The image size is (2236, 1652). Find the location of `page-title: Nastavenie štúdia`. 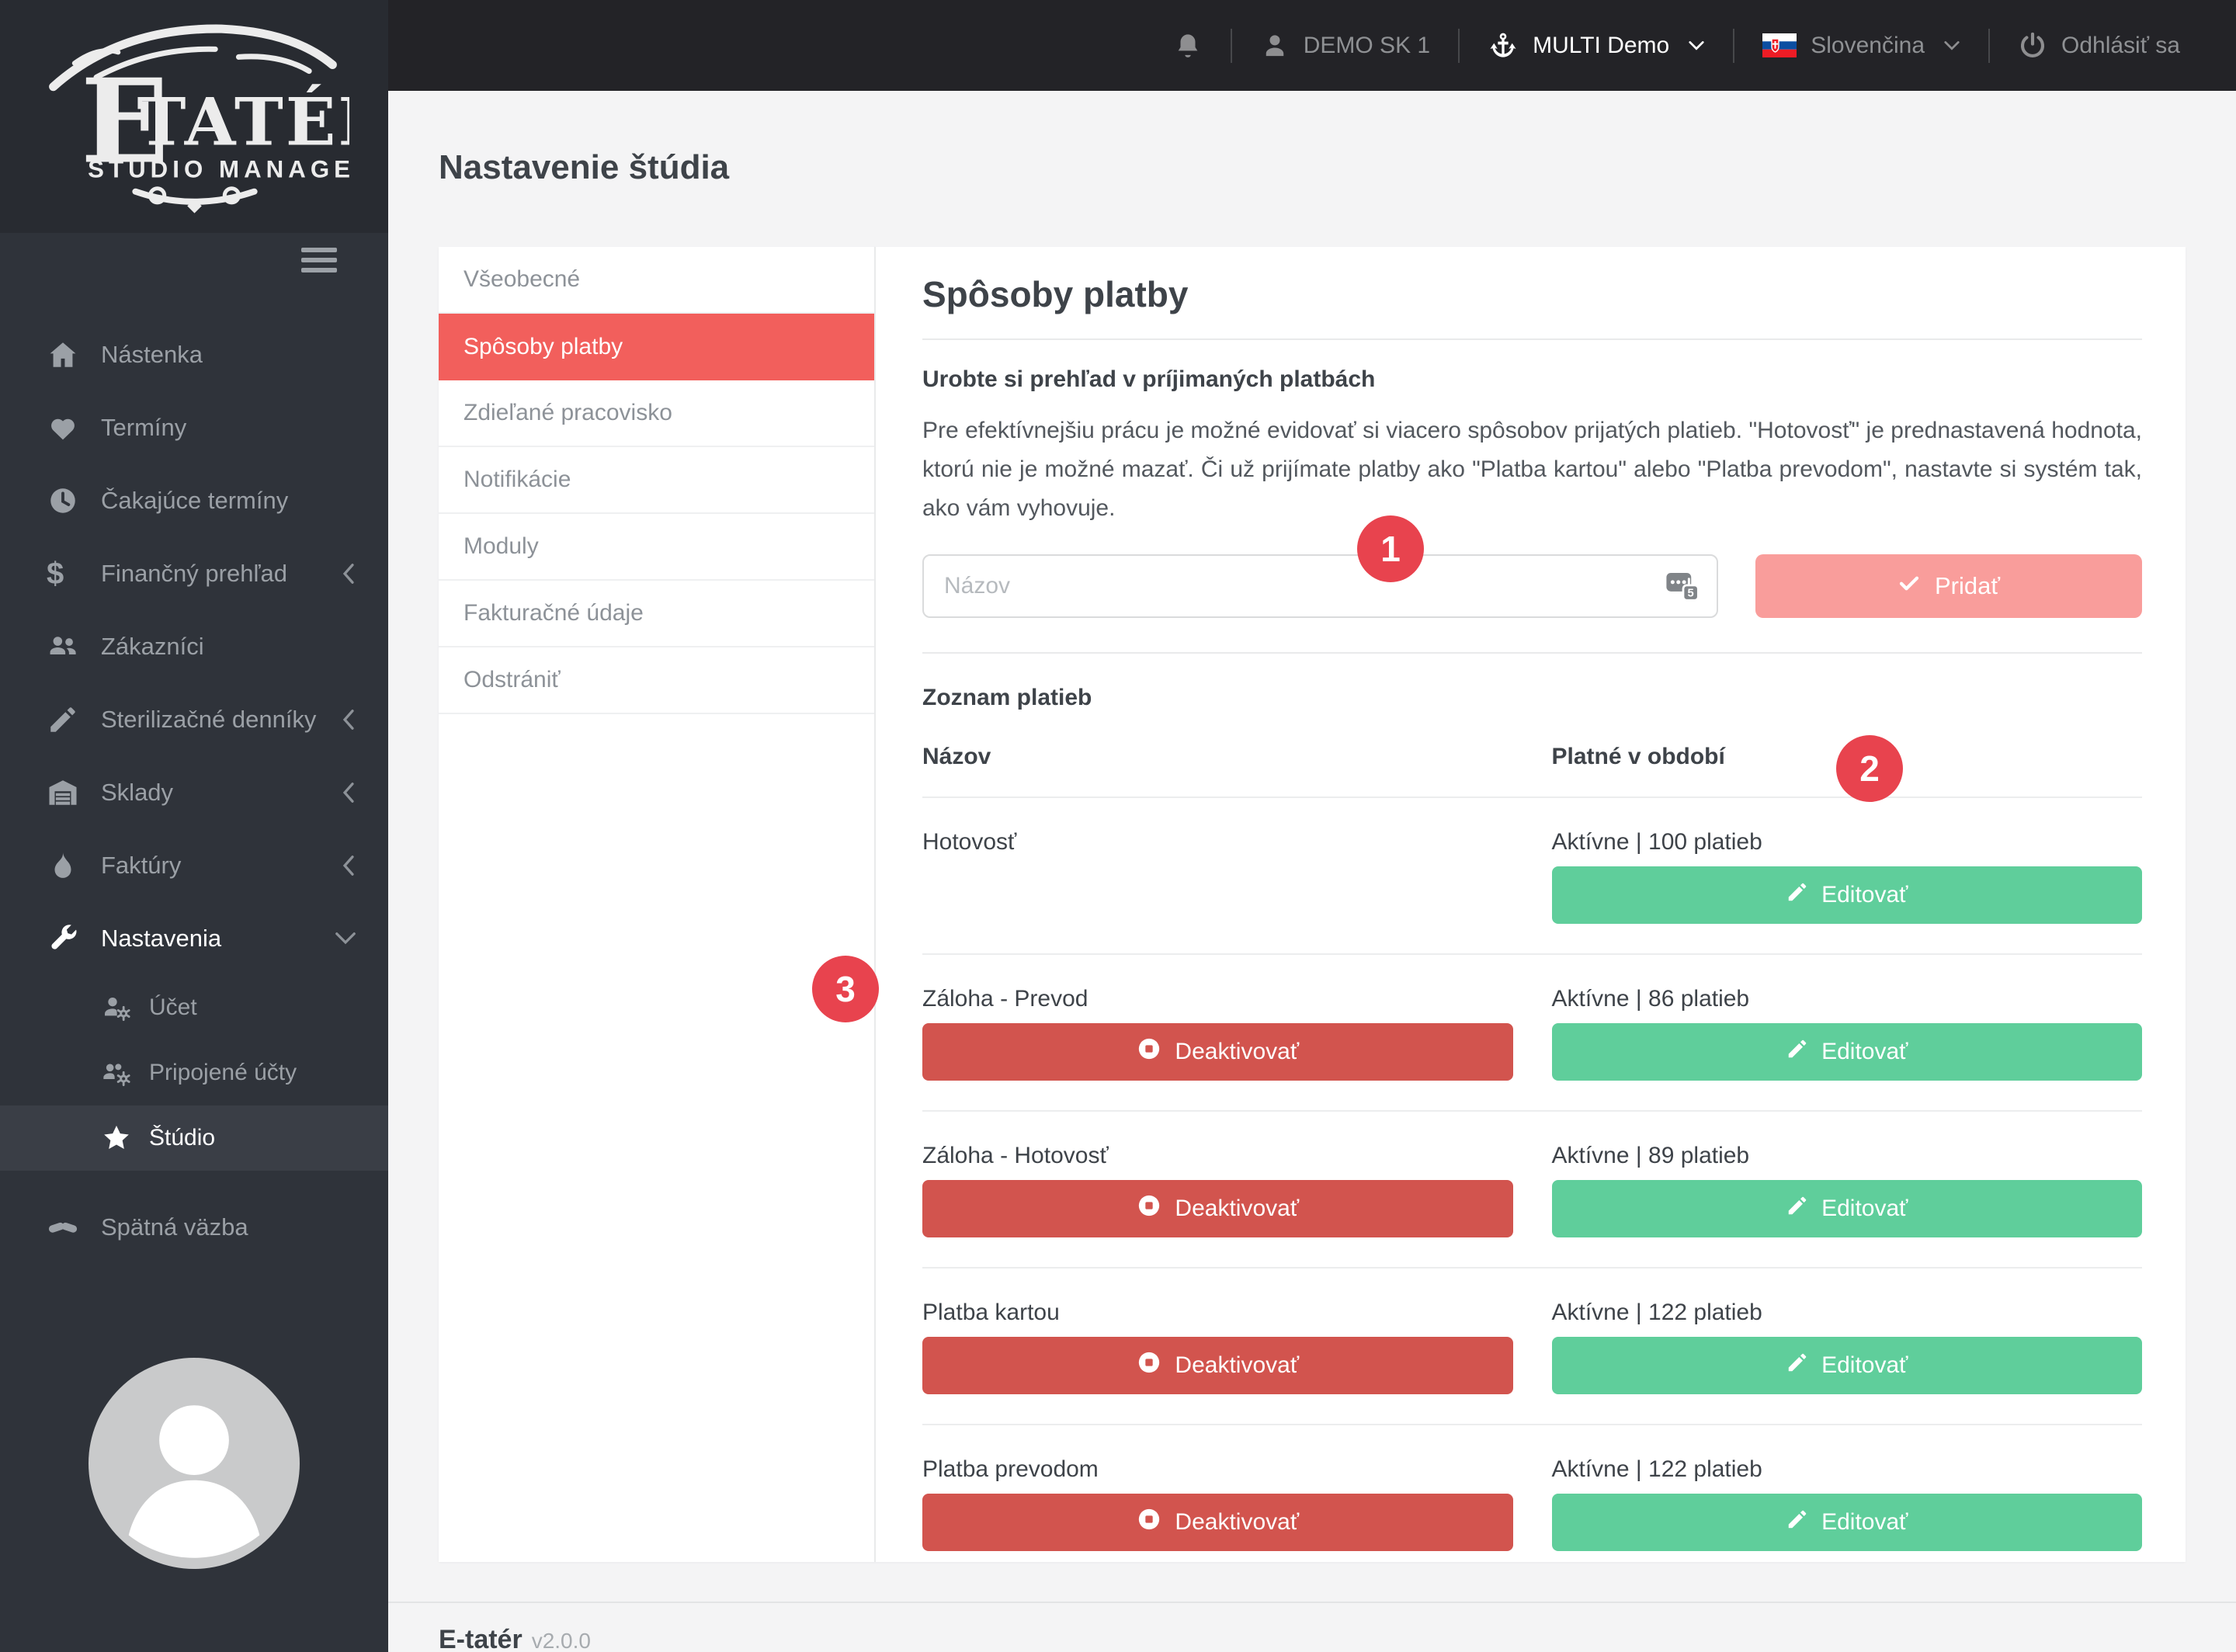

page-title: Nastavenie štúdia is located at coordinates (584, 167).